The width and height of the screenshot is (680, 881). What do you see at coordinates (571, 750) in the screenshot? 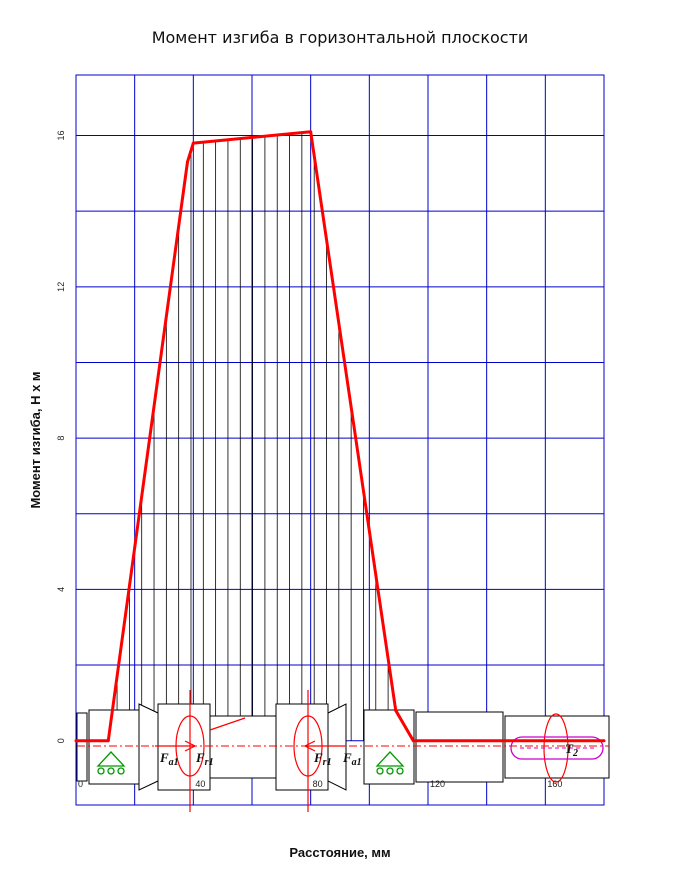
I see `label-t2: T2` at bounding box center [571, 750].